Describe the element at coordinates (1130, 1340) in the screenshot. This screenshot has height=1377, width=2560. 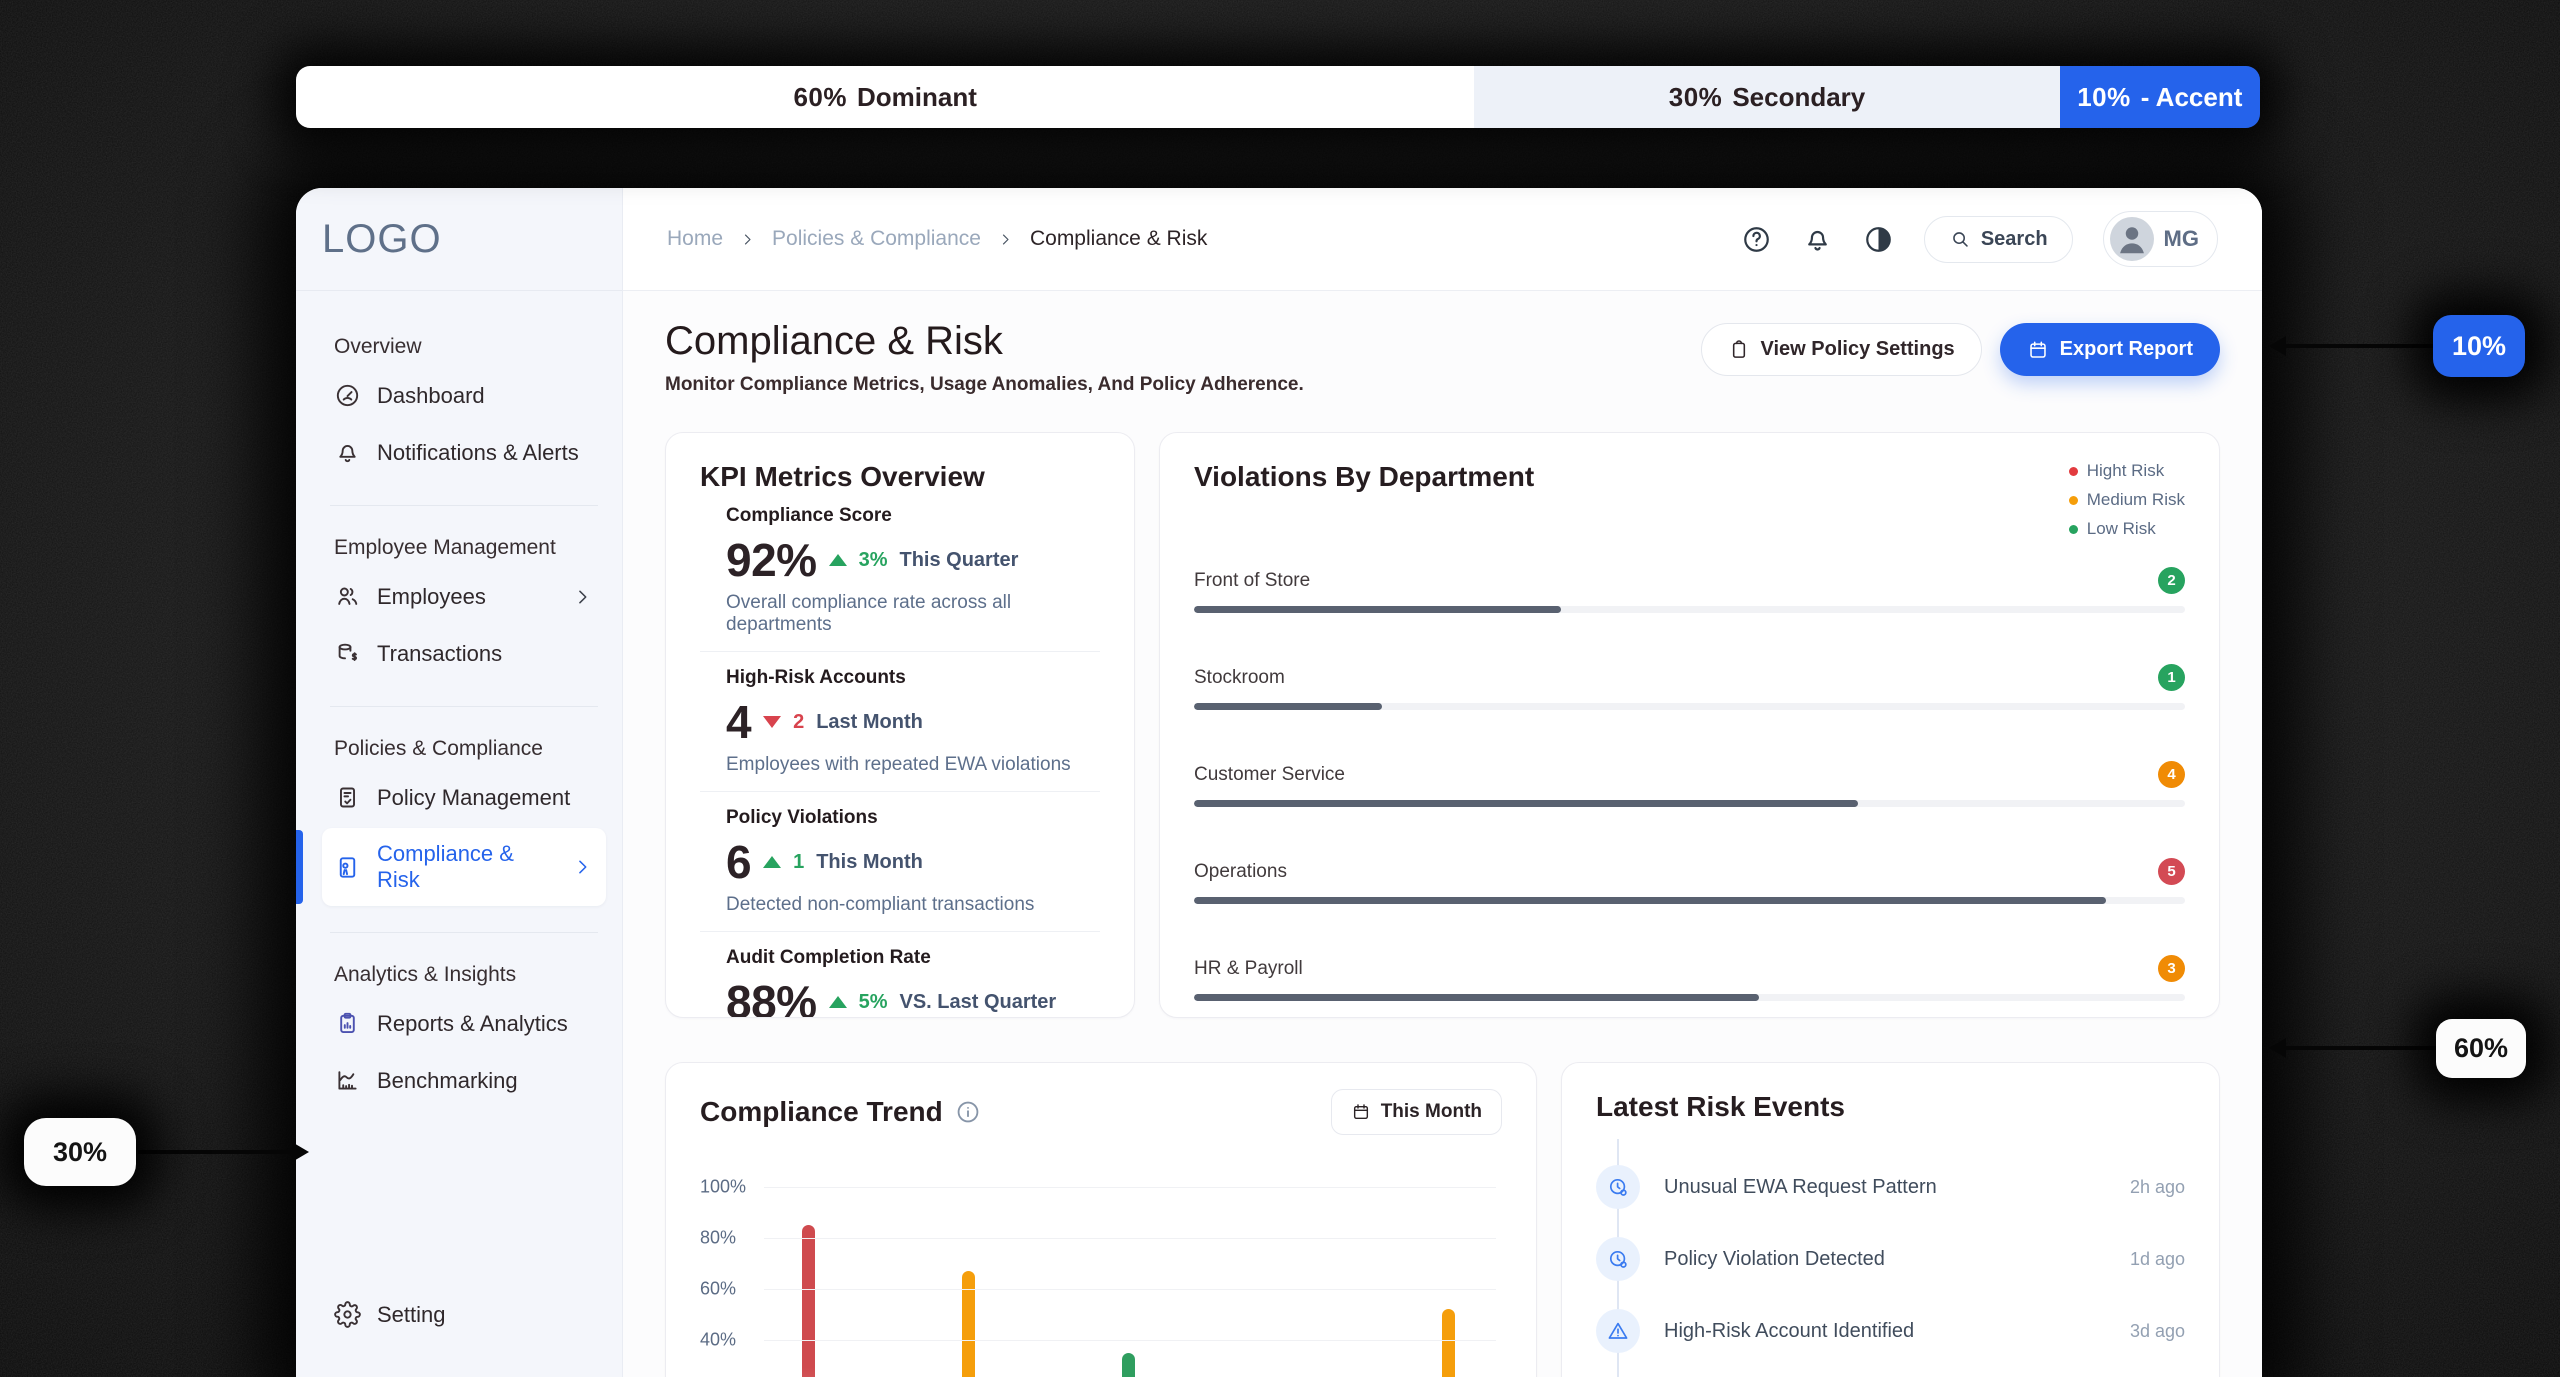
I see `chart-gridline` at that location.